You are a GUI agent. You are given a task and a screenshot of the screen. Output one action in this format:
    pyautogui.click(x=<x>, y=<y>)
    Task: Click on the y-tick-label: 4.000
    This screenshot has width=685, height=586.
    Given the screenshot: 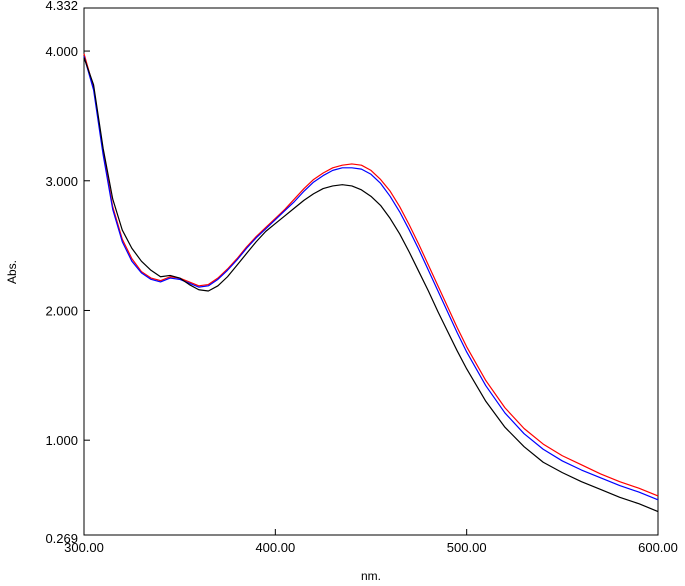 What is the action you would take?
    pyautogui.click(x=61, y=51)
    